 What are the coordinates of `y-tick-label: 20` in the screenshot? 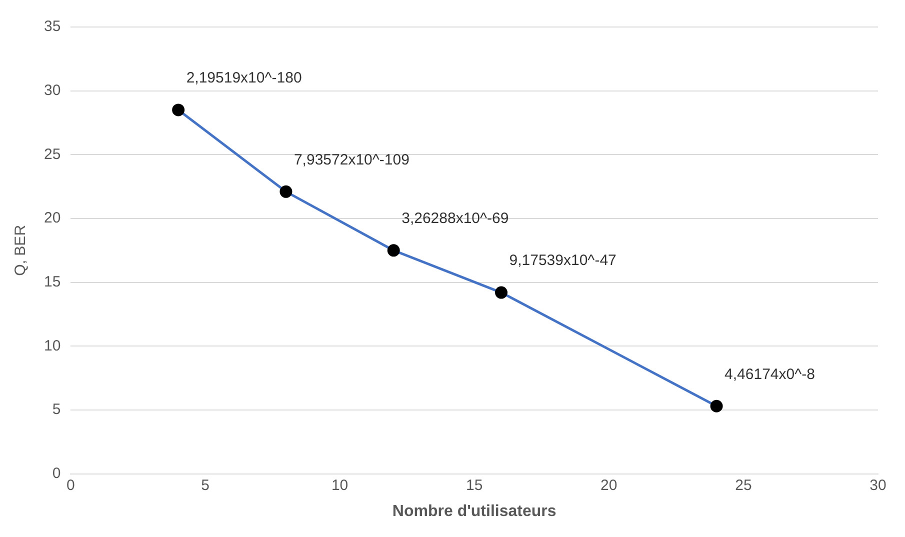 It's located at (52, 218).